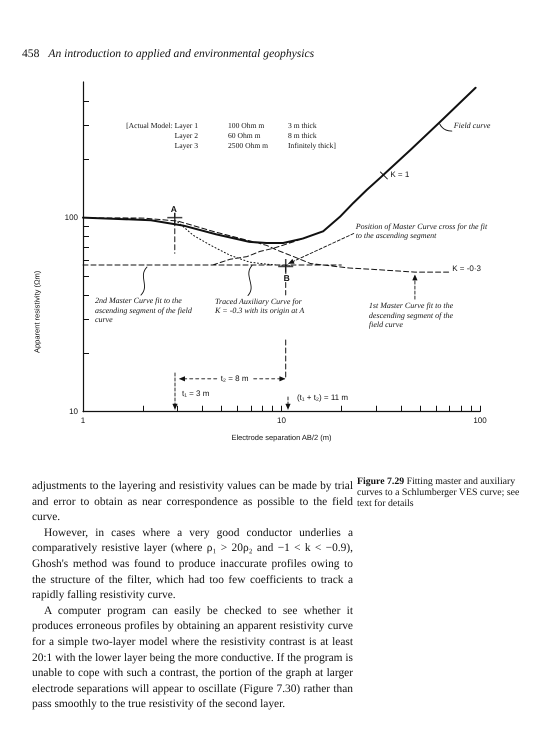  Describe the element at coordinates (234, 378) in the screenshot. I see `annotation: t₂ = 8 m` at that location.